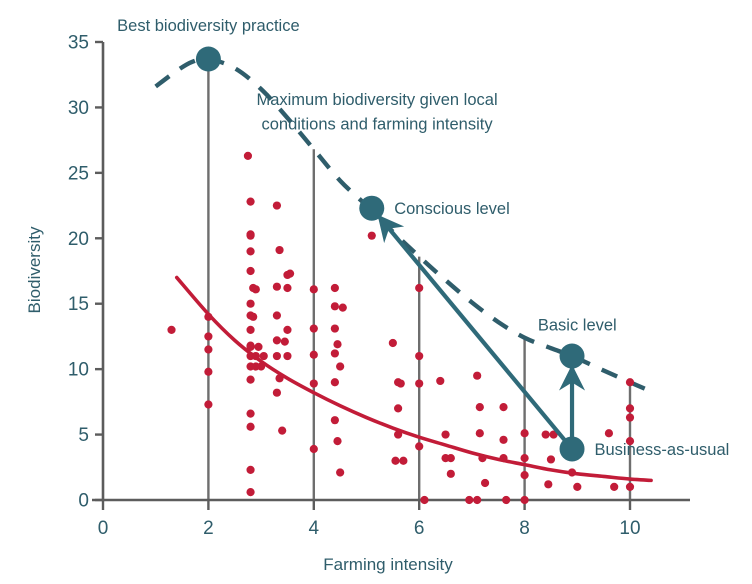 This screenshot has height=584, width=752. Describe the element at coordinates (577, 326) in the screenshot. I see `highlight-label: Basic level` at that location.